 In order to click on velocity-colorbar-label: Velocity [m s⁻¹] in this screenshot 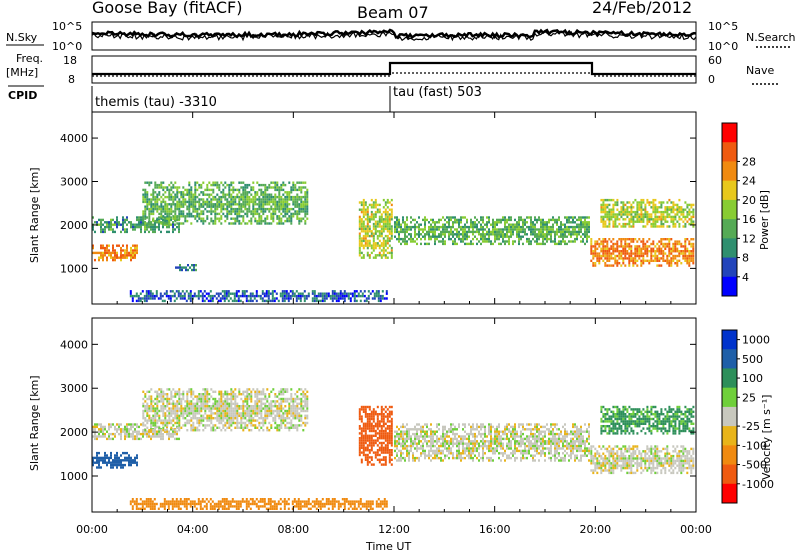, I will do `click(766, 437)`.